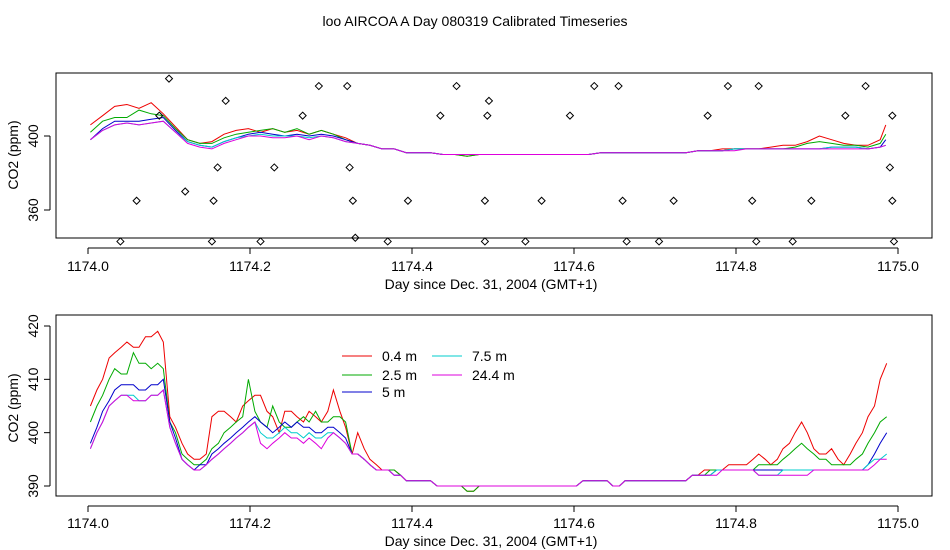 Image resolution: width=950 pixels, height=550 pixels. Describe the element at coordinates (399, 375) in the screenshot. I see `legend-label: 2.5 m` at that location.